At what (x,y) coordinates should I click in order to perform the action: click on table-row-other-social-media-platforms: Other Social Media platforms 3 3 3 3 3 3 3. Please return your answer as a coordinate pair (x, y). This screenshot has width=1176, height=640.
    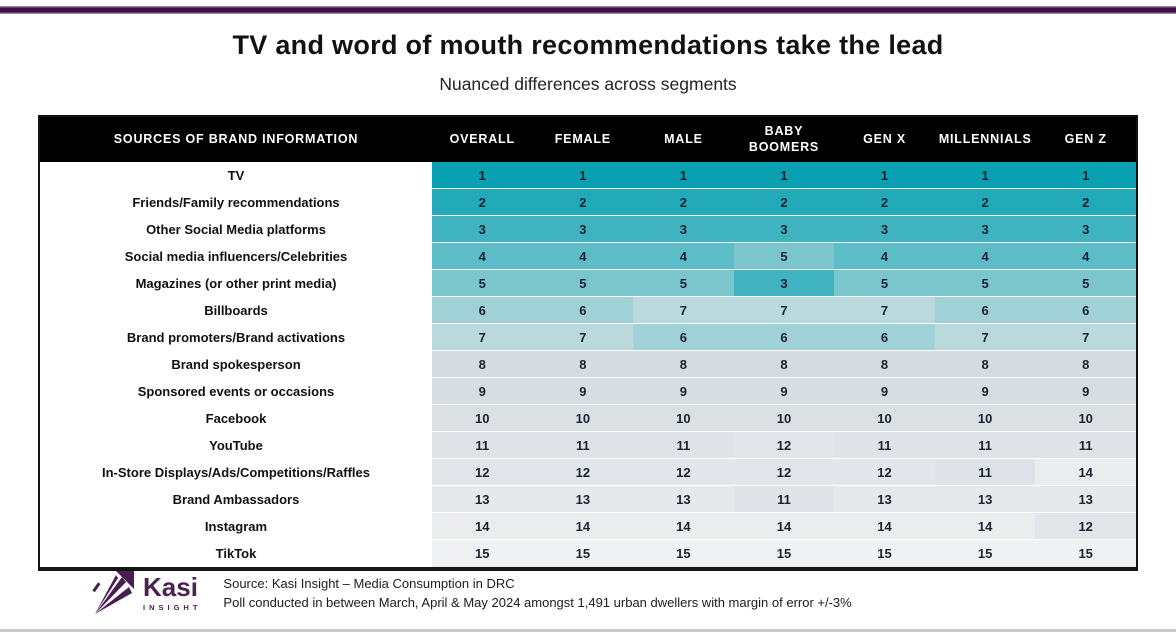
    Looking at the image, I should click on (588, 229).